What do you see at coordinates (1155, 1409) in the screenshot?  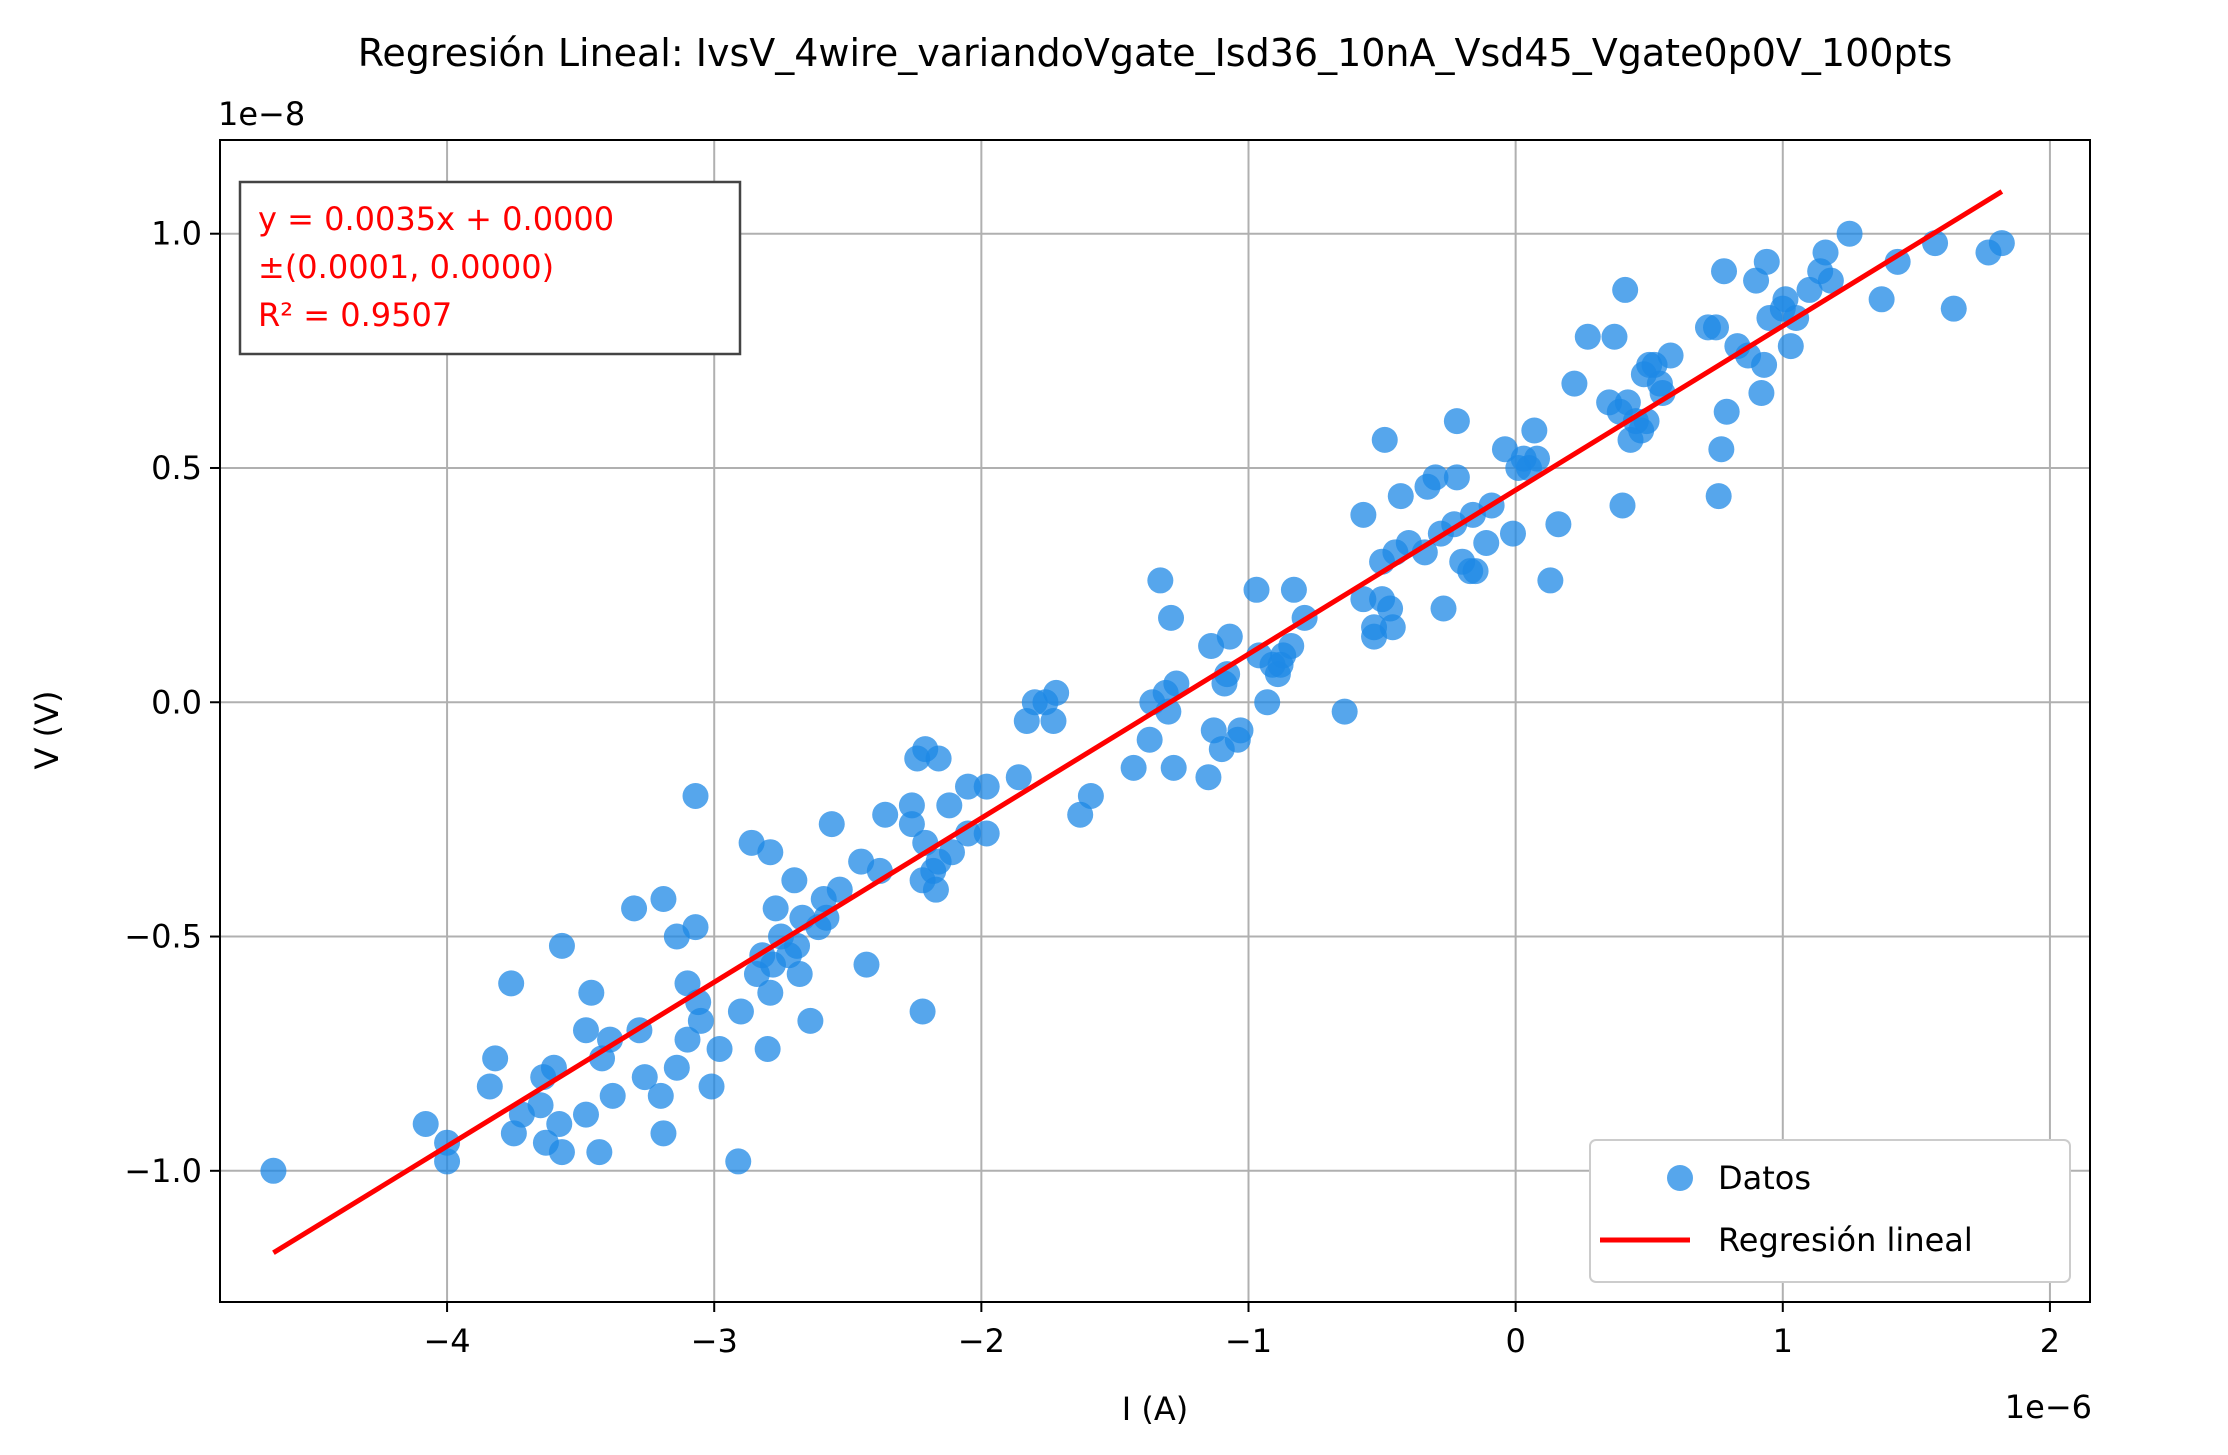 I see `x-axis-label: I (A)` at bounding box center [1155, 1409].